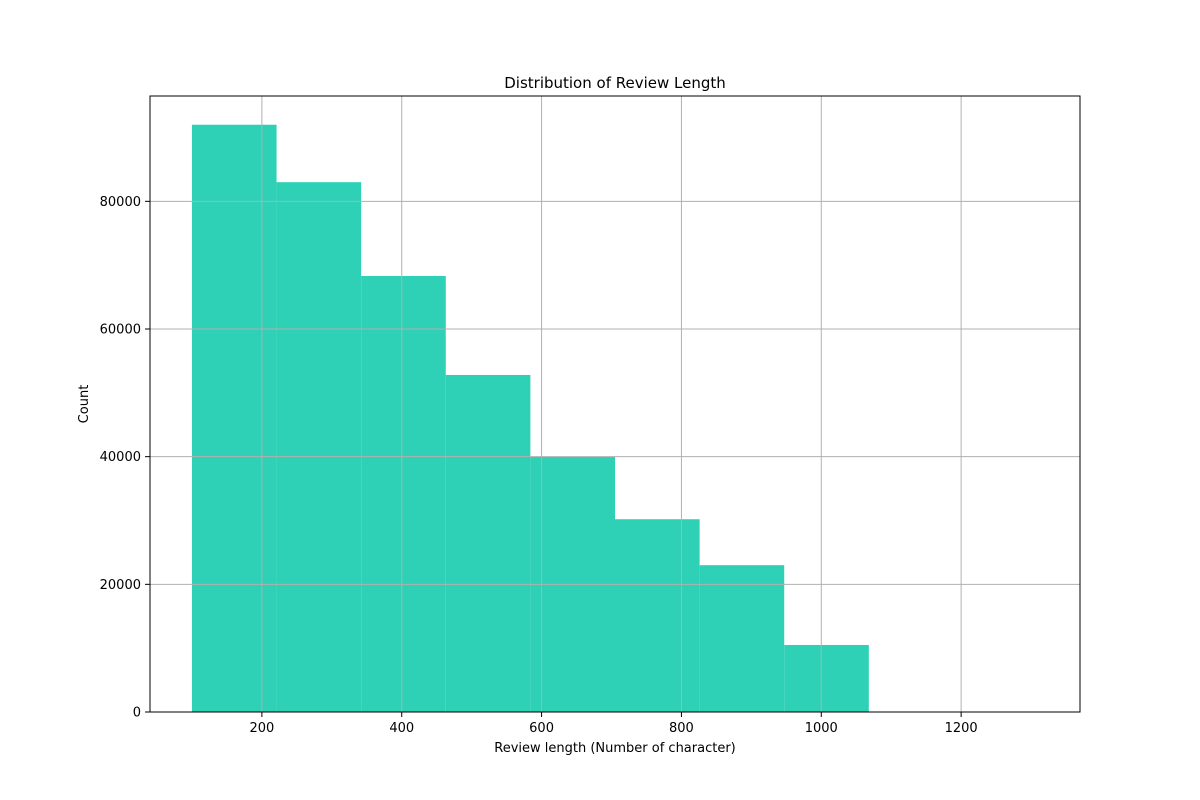  What do you see at coordinates (615, 748) in the screenshot?
I see `x-axis-label: Review length (Number of character)` at bounding box center [615, 748].